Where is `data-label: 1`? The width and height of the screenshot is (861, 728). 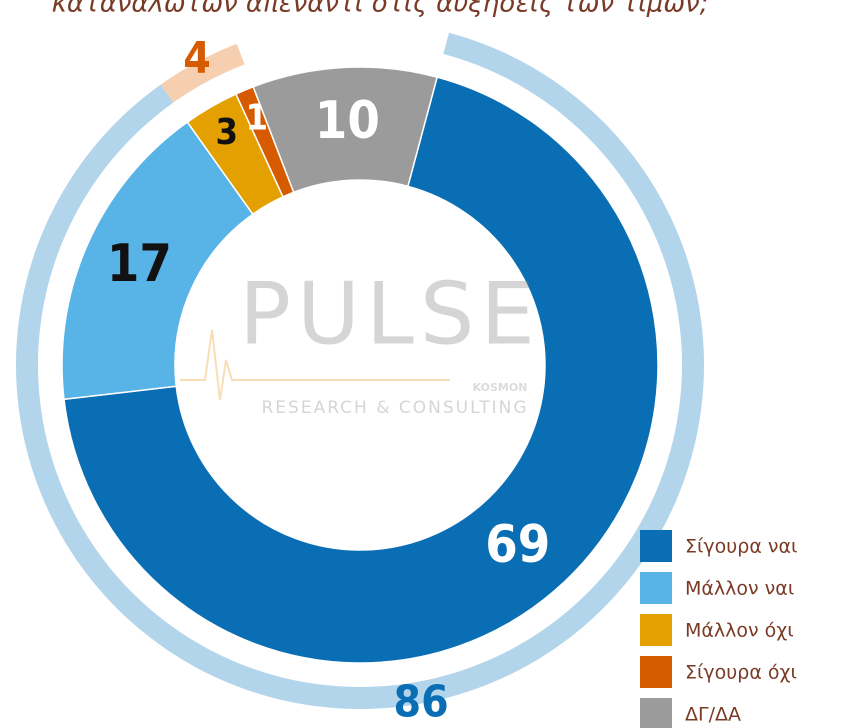 data-label: 1 is located at coordinates (256, 117).